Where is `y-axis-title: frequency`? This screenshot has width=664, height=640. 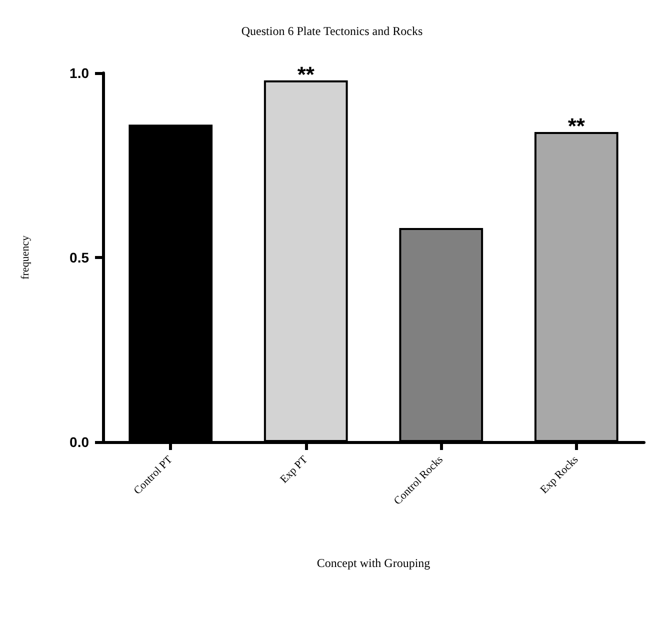 y-axis-title: frequency is located at coordinates (26, 257).